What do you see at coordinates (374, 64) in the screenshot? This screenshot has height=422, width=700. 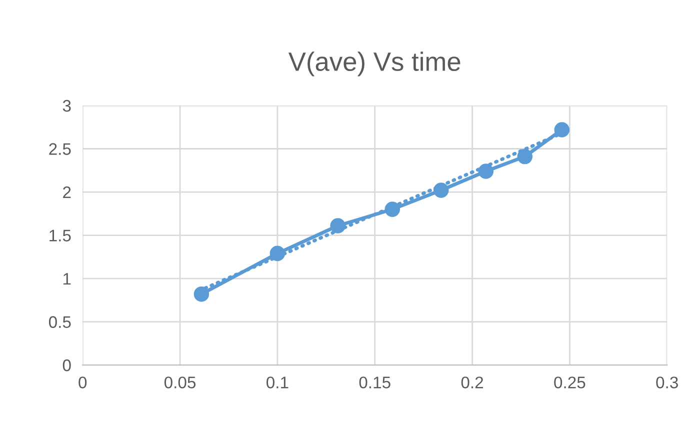 I see `chart-title: V(ave) Vs time` at bounding box center [374, 64].